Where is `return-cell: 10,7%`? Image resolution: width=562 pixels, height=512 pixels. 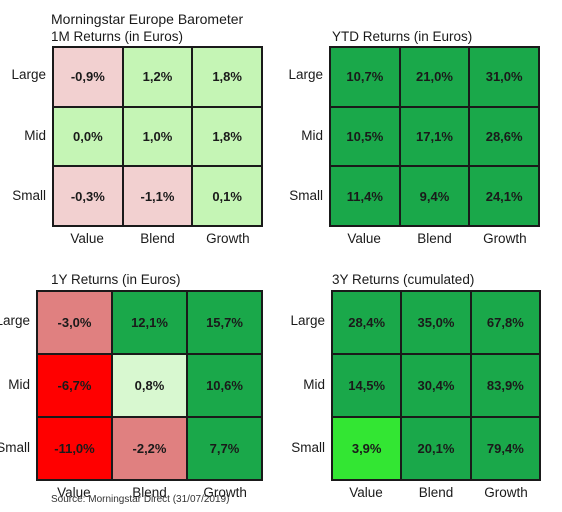 return-cell: 10,7% is located at coordinates (365, 77).